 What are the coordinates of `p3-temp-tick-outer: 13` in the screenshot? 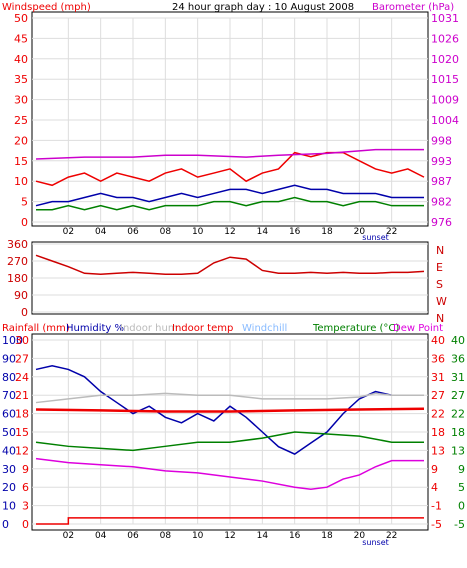 It's located at (458, 450).